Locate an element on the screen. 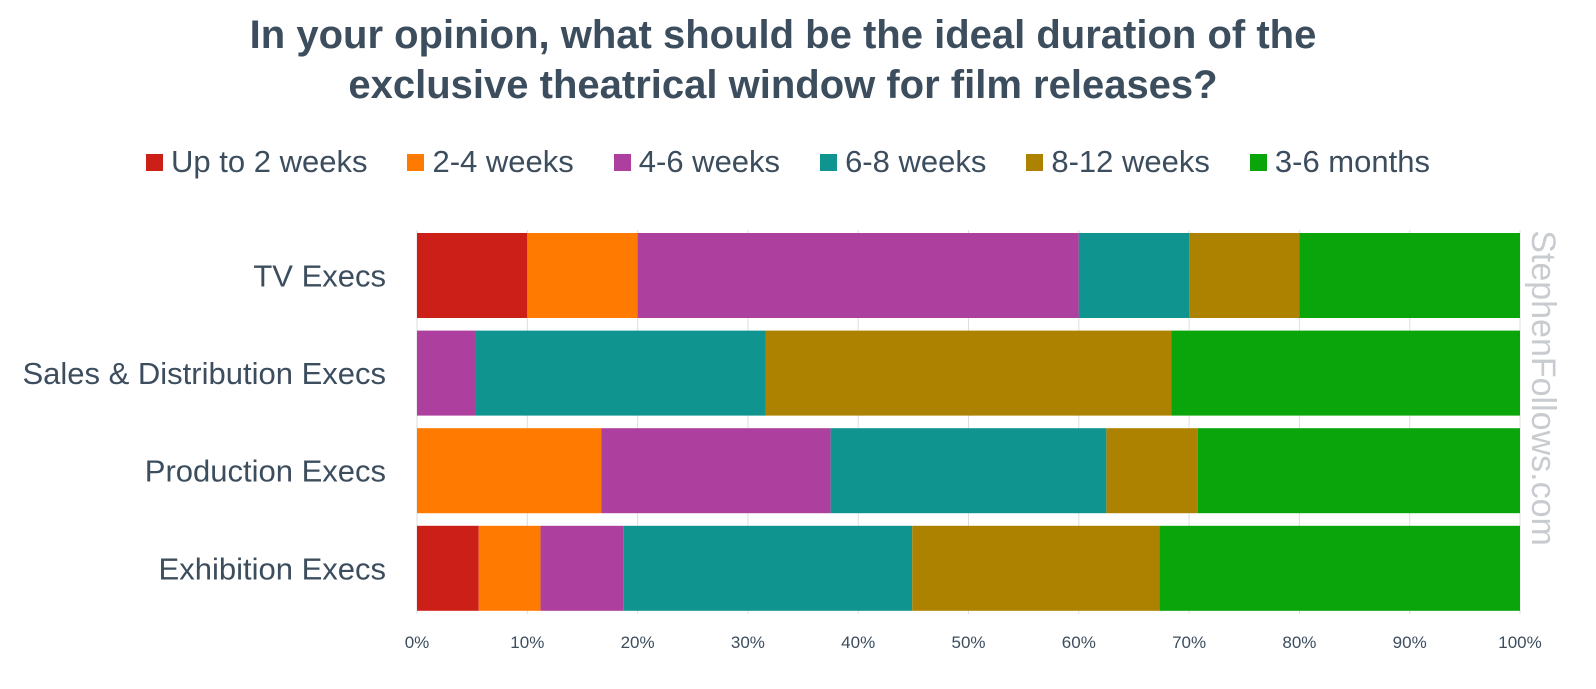 The width and height of the screenshot is (1596, 689). legend-item-3-6-months: 3-6 months is located at coordinates (1339, 162).